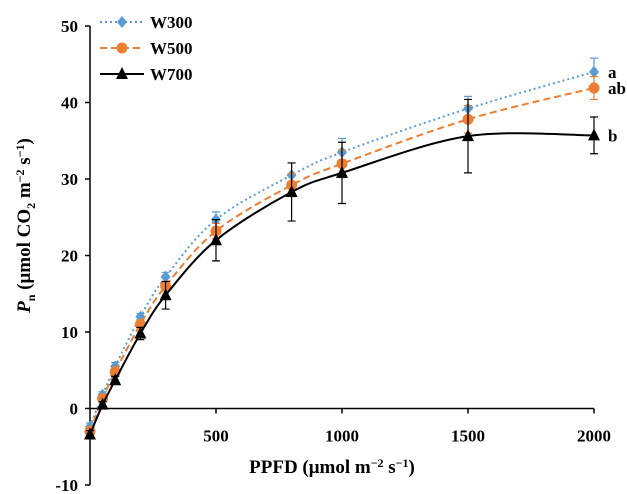 This screenshot has width=627, height=494. I want to click on y-label-part: 2, so click(31, 206).